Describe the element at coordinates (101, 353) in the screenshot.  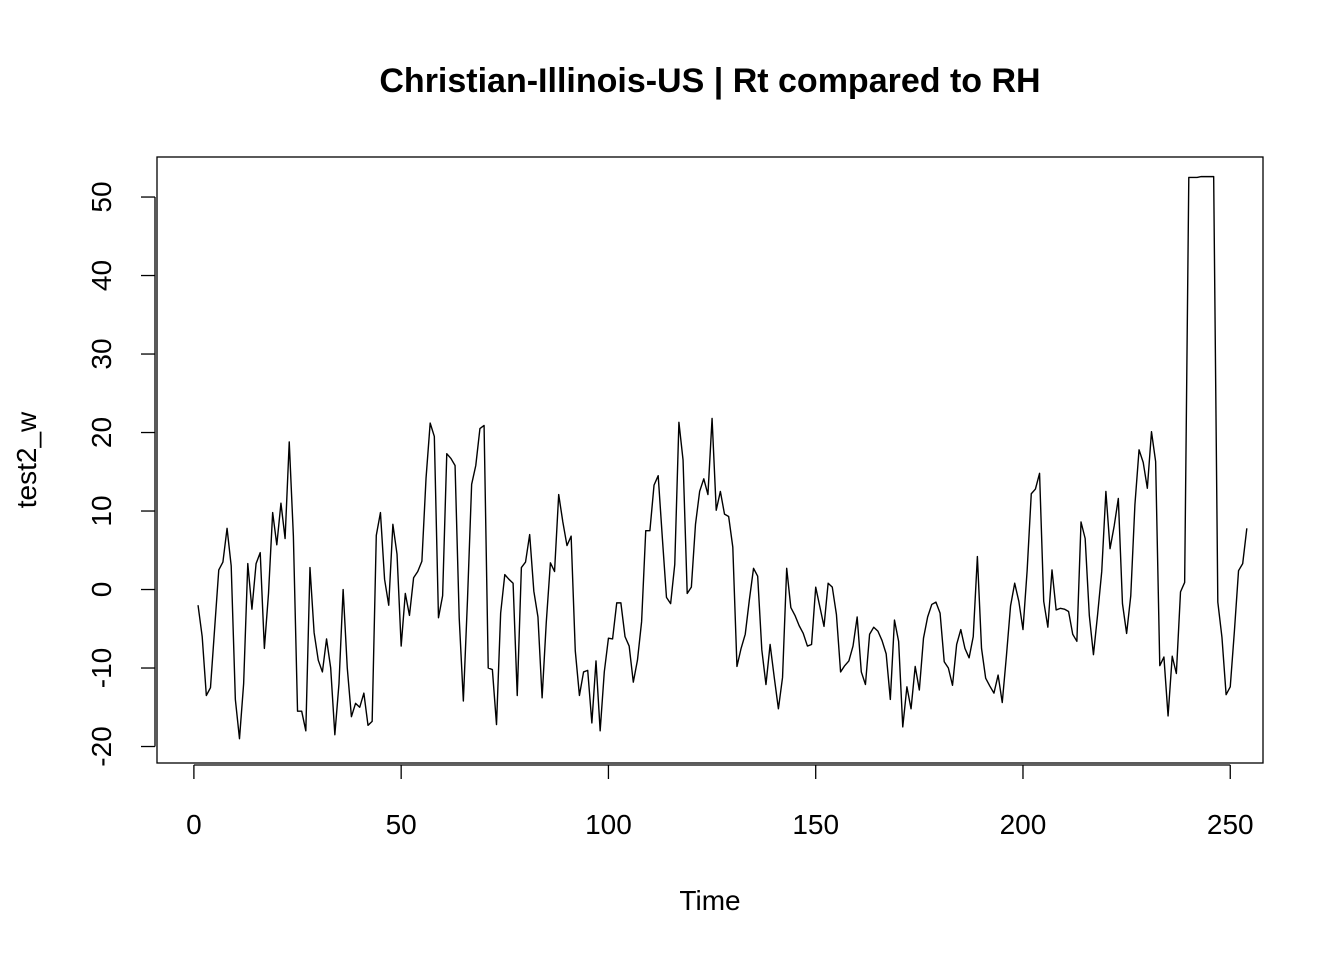
I see `y-tick-label: 30` at that location.